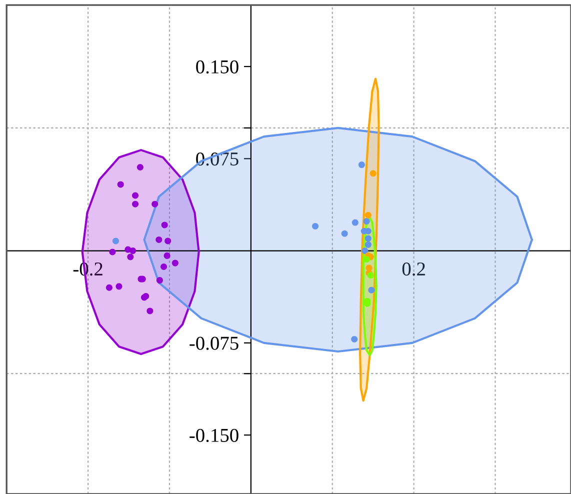 This screenshot has height=494, width=571. Describe the element at coordinates (214, 343) in the screenshot. I see `y-tick-label: -0.075` at that location.